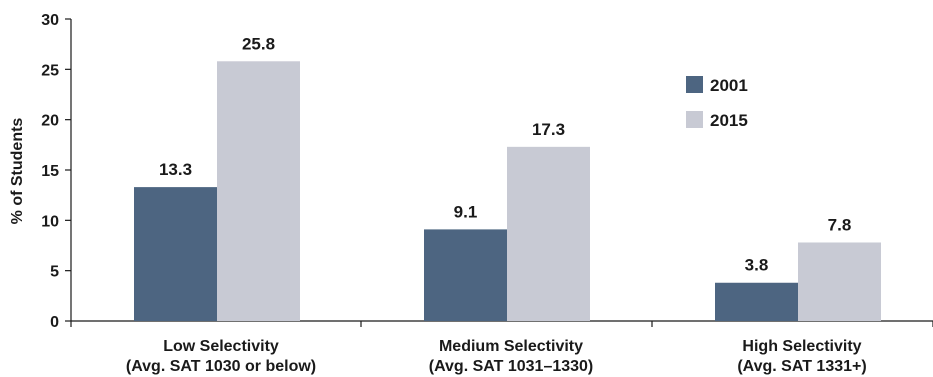 Image resolution: width=933 pixels, height=377 pixels. I want to click on category-label: Low Selectivity, so click(221, 346).